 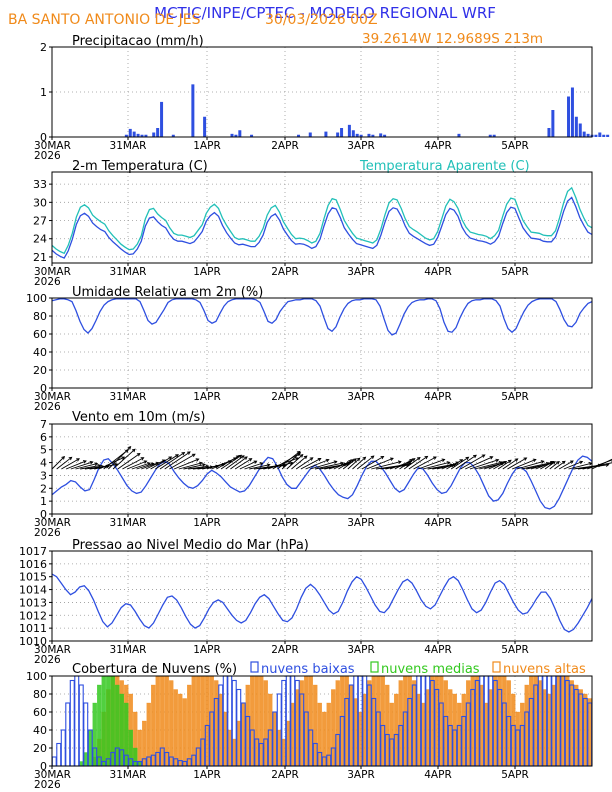 What do you see at coordinates (54, 761) in the screenshot?
I see `cloud-bar-low` at bounding box center [54, 761].